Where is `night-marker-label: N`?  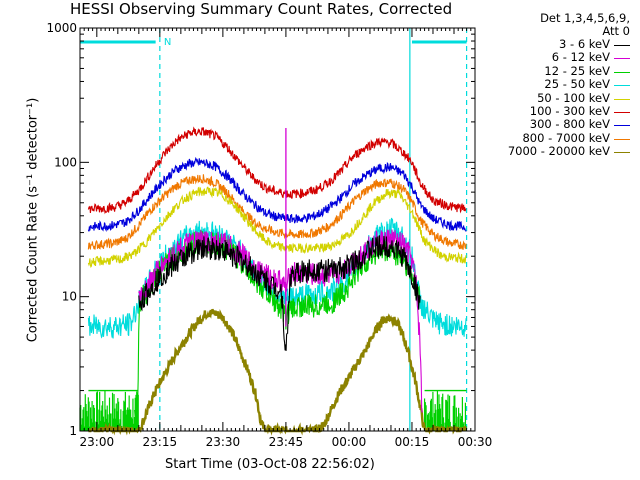
night-marker-label: N is located at coordinates (167, 42).